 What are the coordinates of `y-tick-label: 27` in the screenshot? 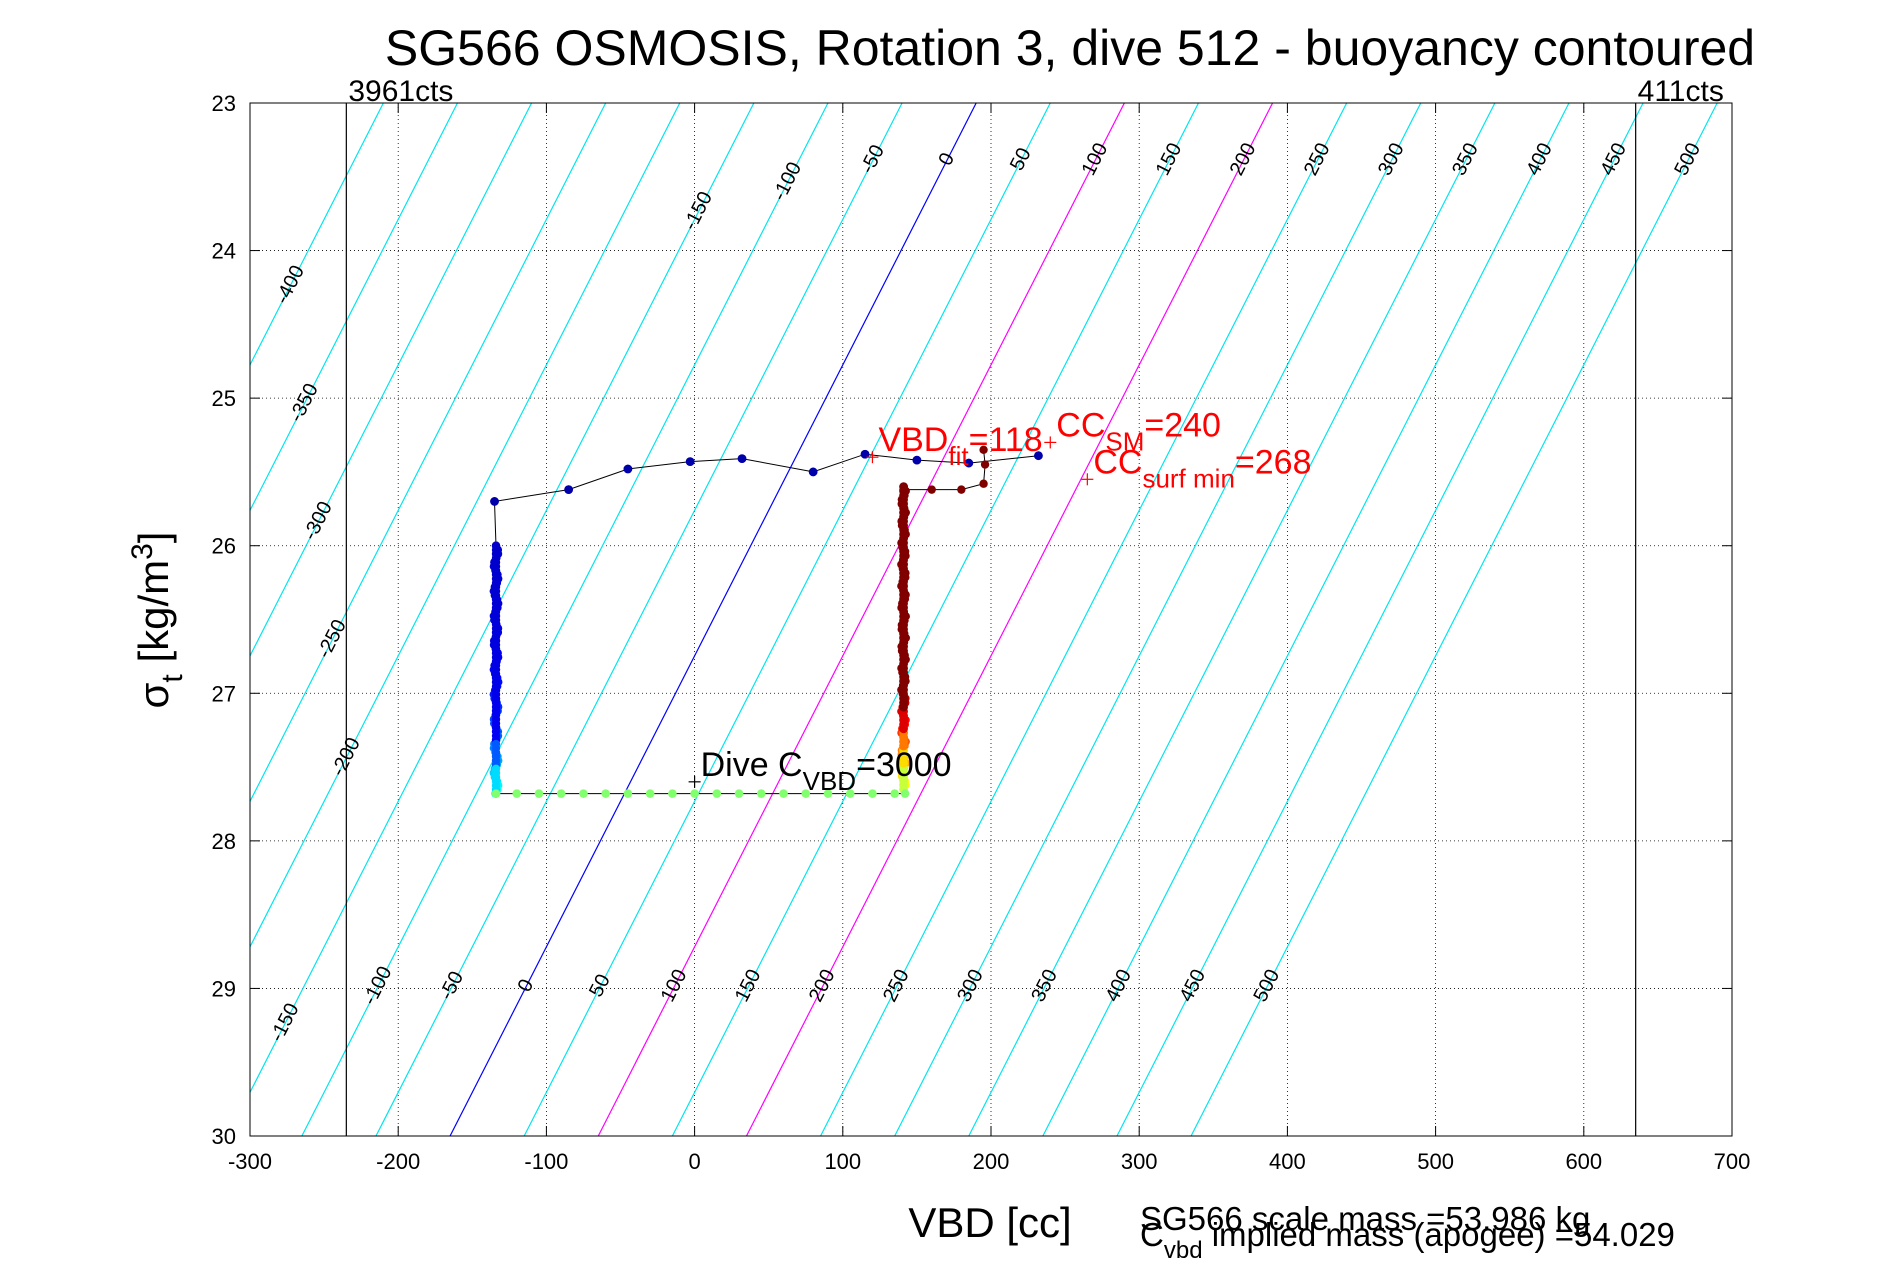 It's located at (224, 693).